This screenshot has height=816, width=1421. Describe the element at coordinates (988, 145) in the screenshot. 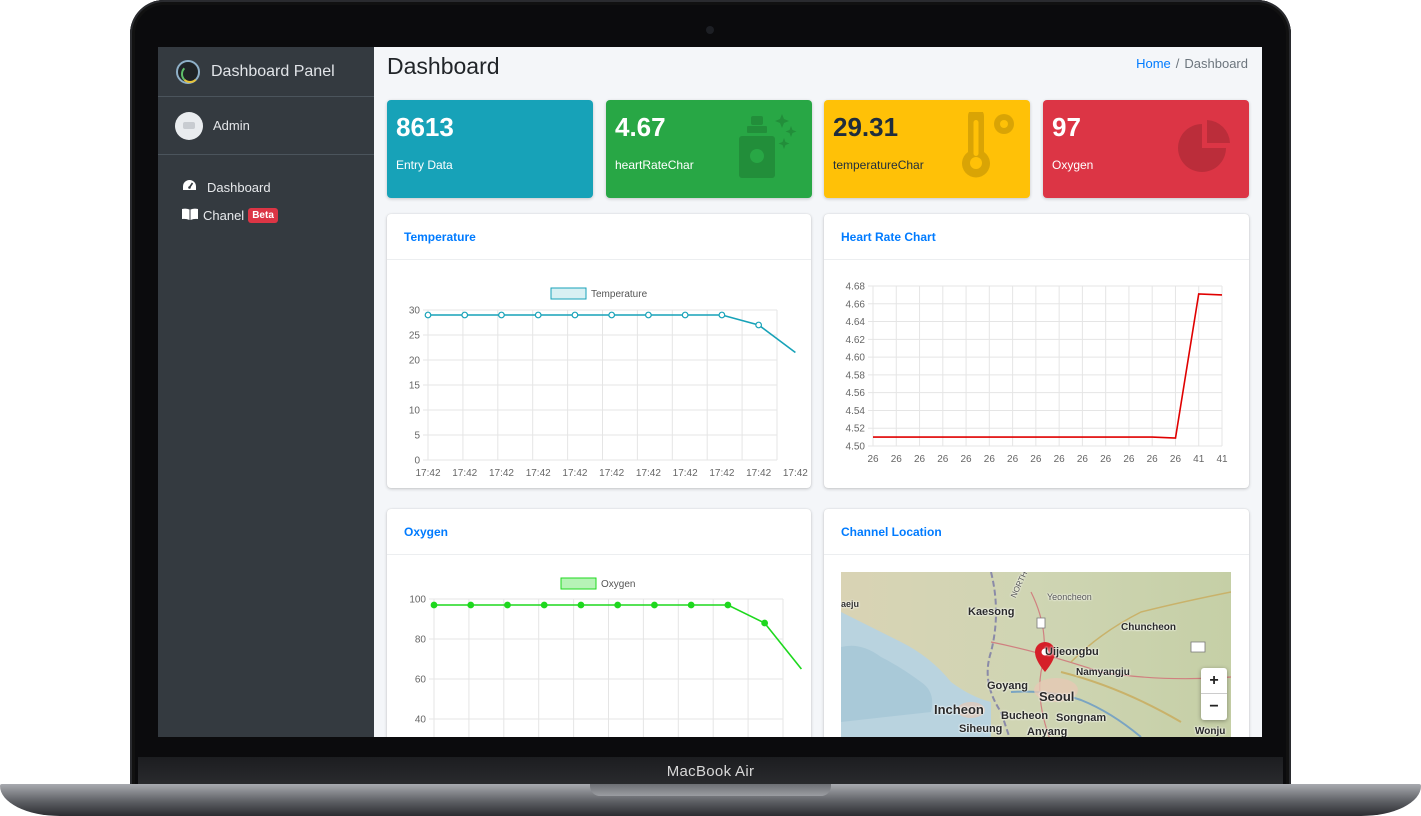

I see `thermometer-icon` at that location.